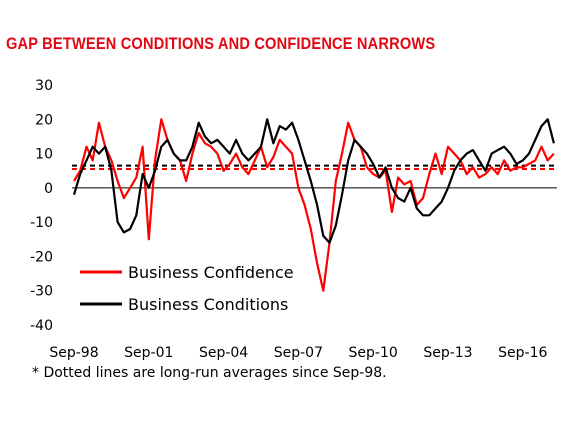 The width and height of the screenshot is (574, 423). What do you see at coordinates (187, 288) in the screenshot?
I see `legend: Business Confidence Business Conditions` at bounding box center [187, 288].